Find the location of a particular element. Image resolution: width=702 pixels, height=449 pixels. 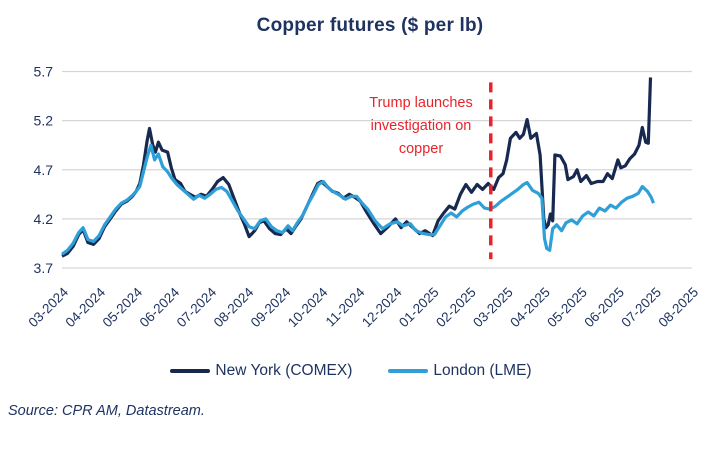

legend-item-comex: New York (COMEX) is located at coordinates (261, 371).